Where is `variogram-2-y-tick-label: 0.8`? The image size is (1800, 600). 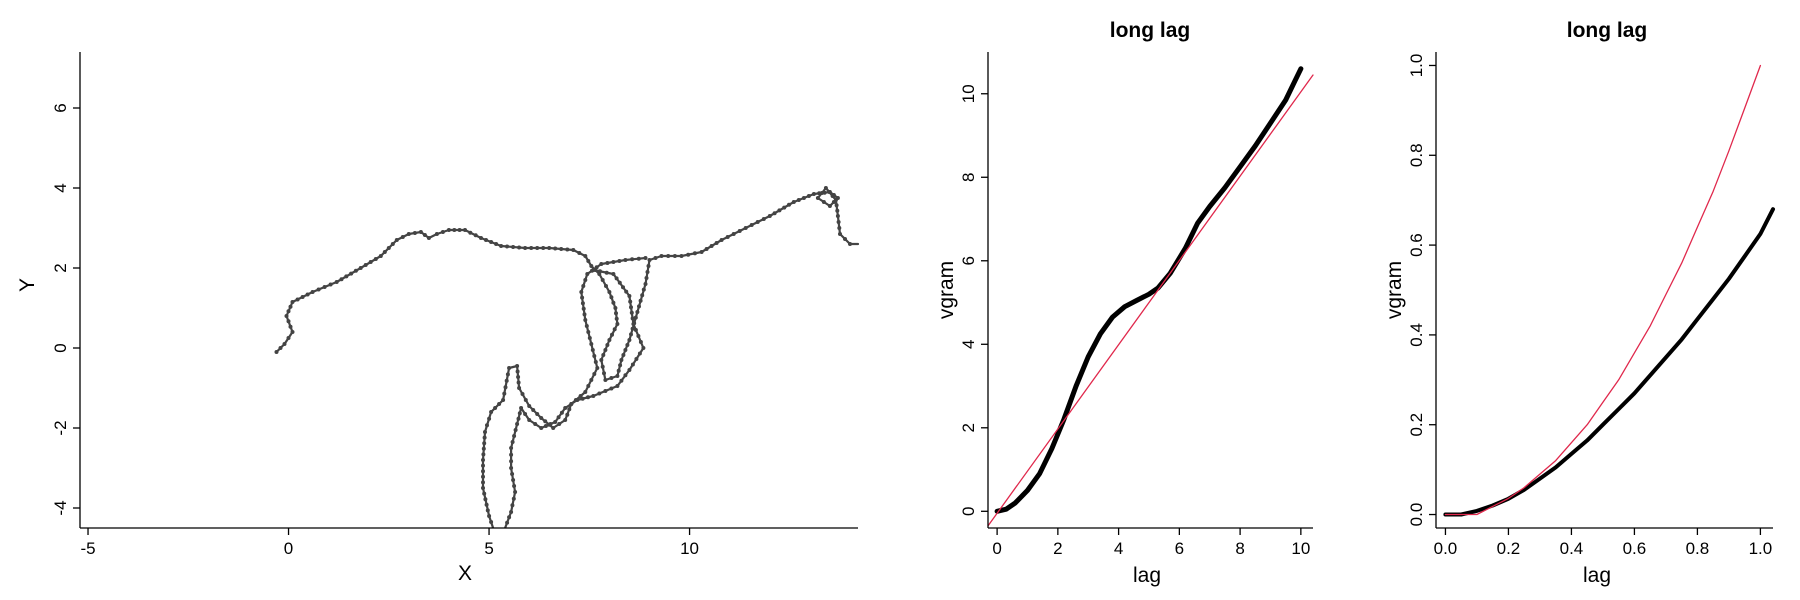 variogram-2-y-tick-label: 0.8 is located at coordinates (1416, 155).